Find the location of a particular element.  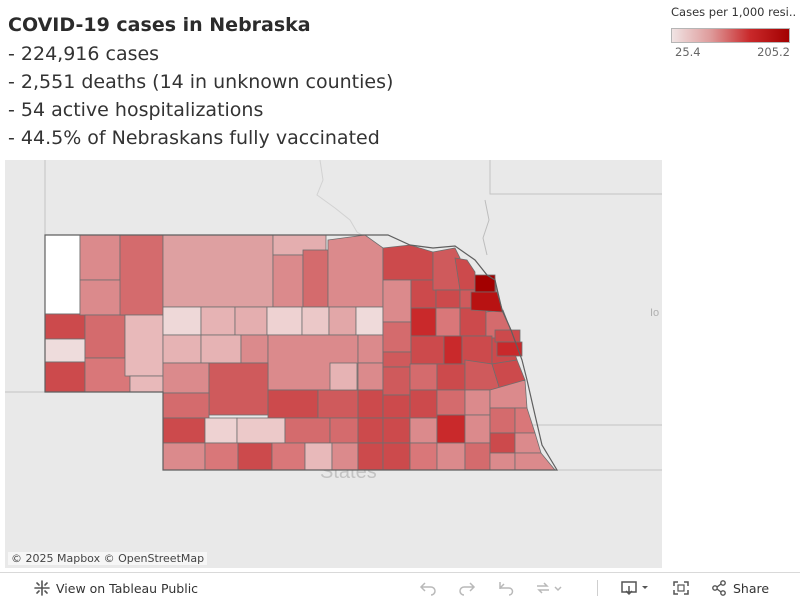

download-button is located at coordinates (636, 588).